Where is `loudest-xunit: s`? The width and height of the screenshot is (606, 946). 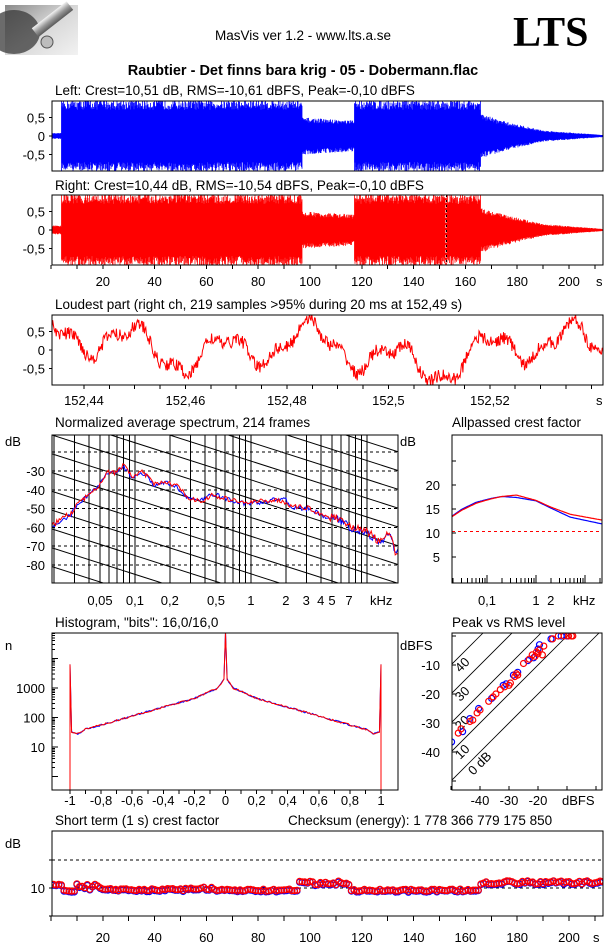
loudest-xunit: s is located at coordinates (599, 400).